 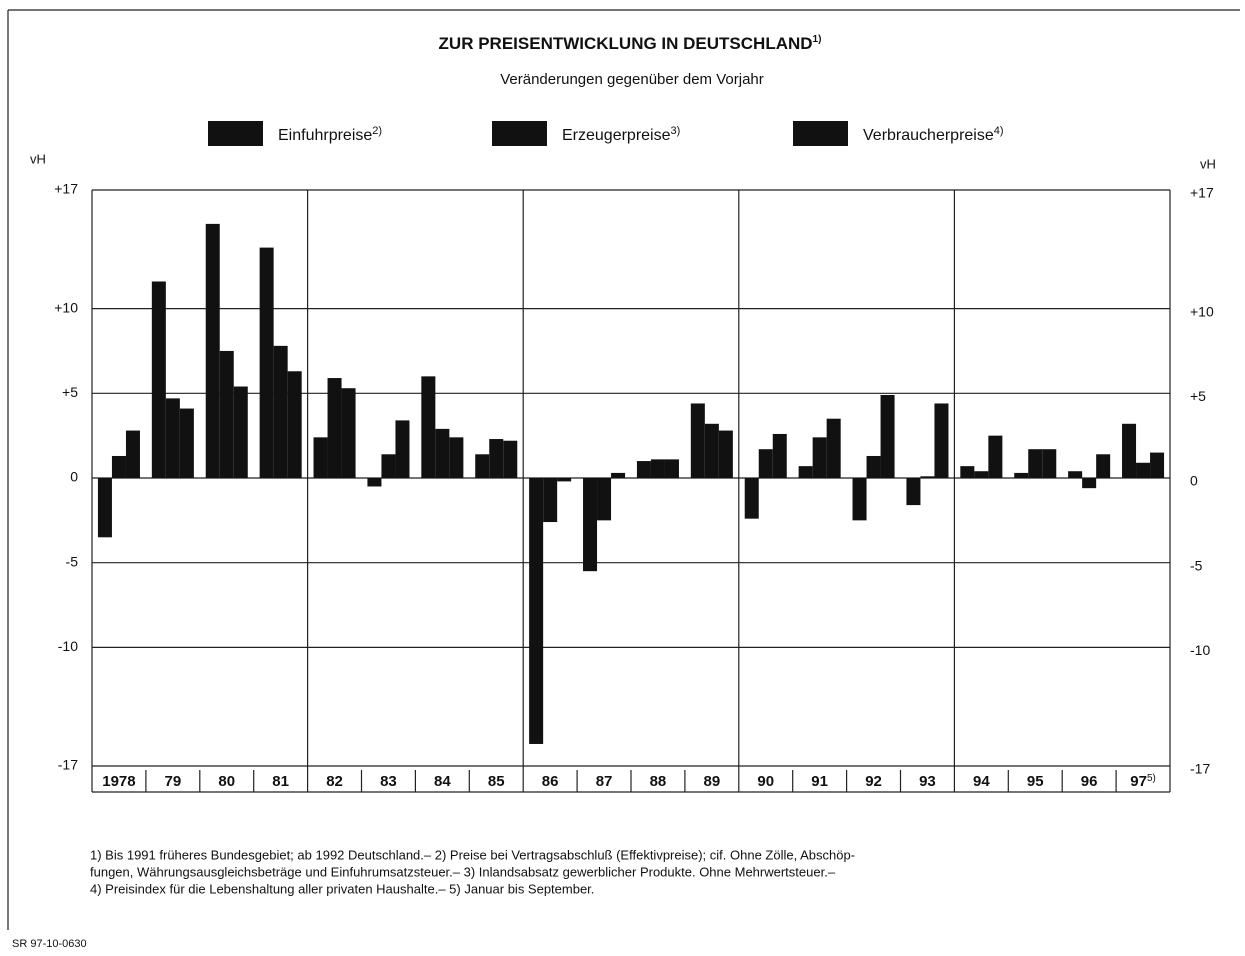 I want to click on category-text: 89, so click(x=712, y=781).